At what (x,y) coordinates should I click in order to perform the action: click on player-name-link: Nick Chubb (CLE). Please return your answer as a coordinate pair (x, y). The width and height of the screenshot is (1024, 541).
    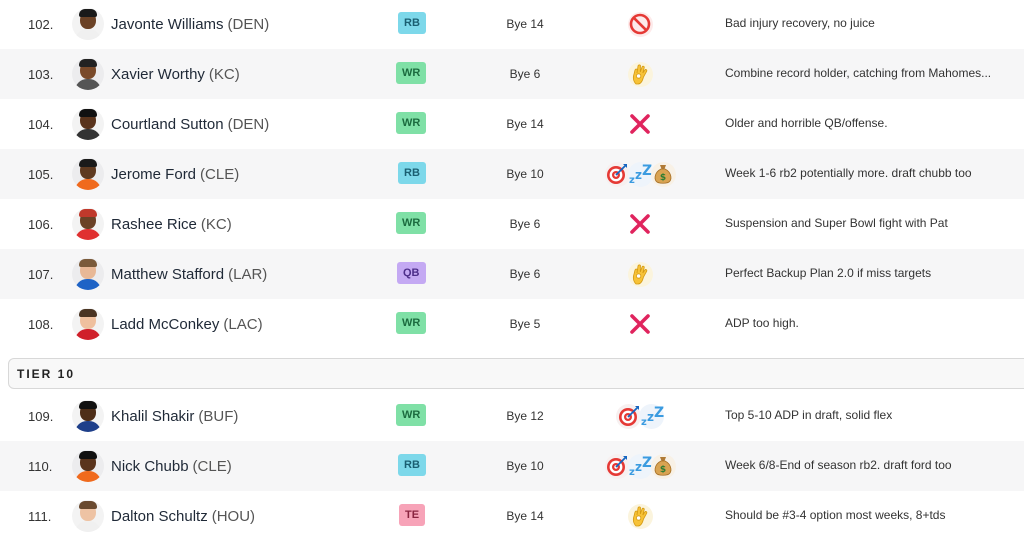
    Looking at the image, I should click on (171, 466).